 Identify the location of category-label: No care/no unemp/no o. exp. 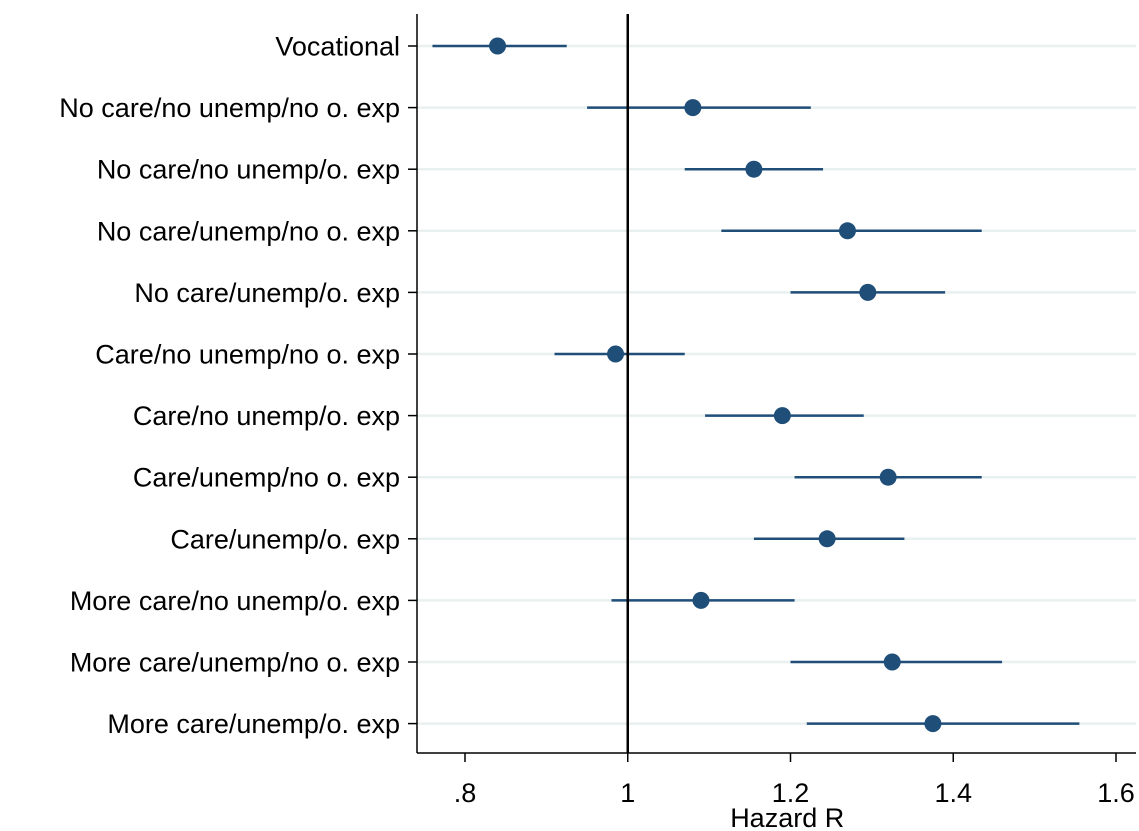
(229, 108).